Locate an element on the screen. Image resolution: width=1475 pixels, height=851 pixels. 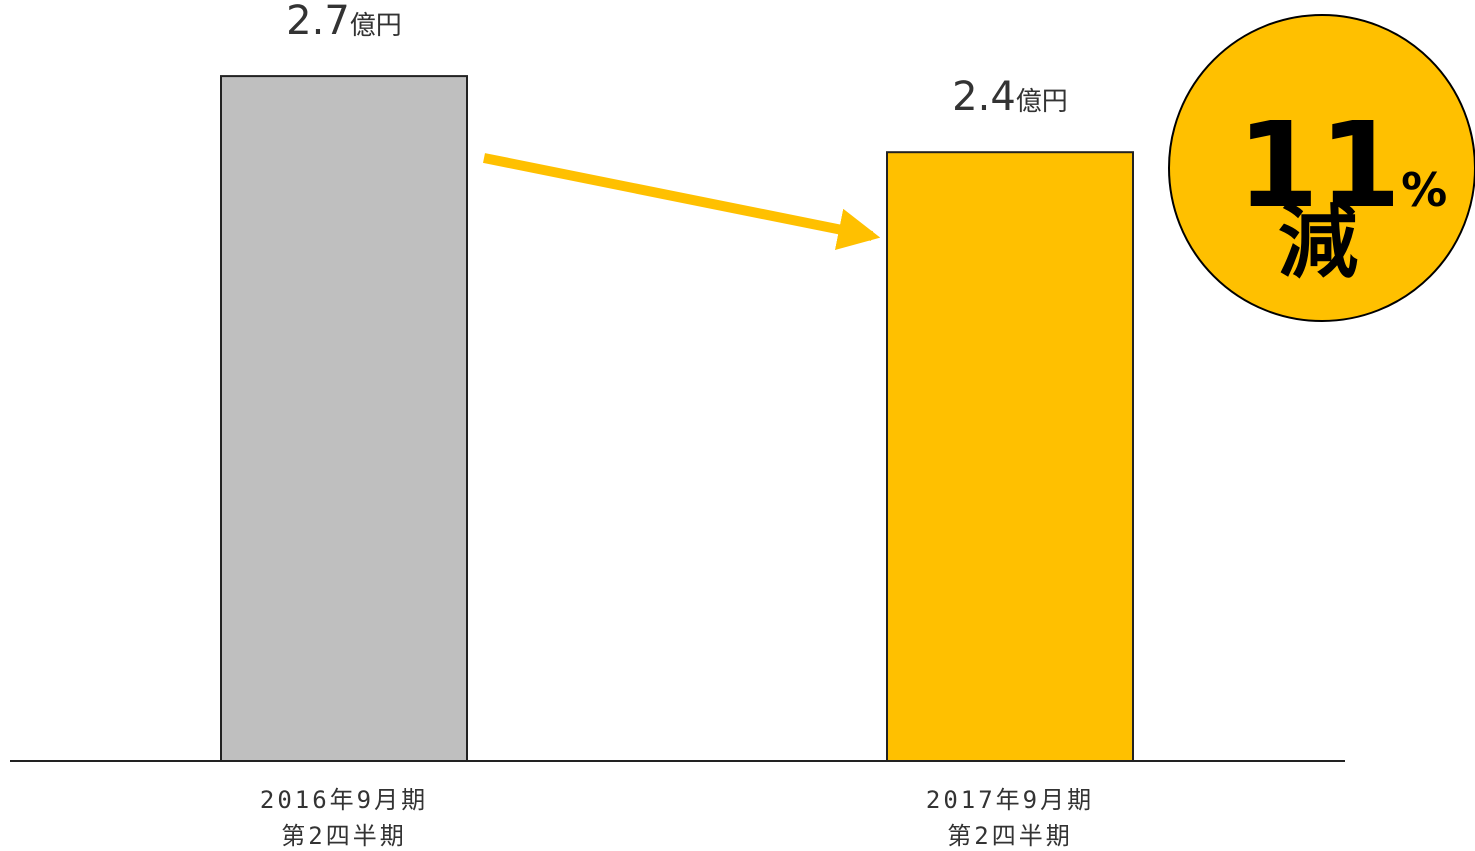
badge-word: 減 is located at coordinates (1318, 242).